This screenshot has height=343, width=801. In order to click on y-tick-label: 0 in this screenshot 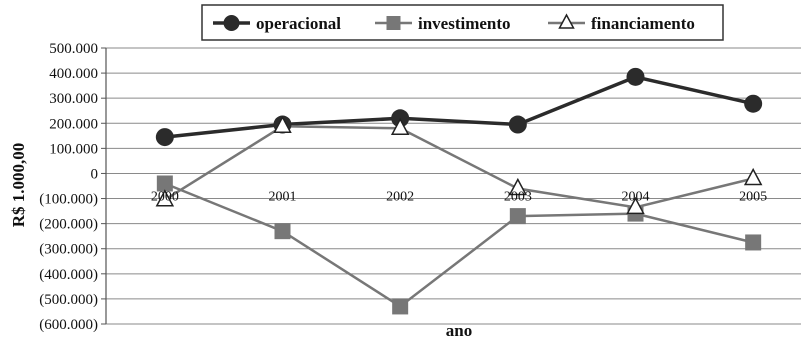, I will do `click(95, 174)`.